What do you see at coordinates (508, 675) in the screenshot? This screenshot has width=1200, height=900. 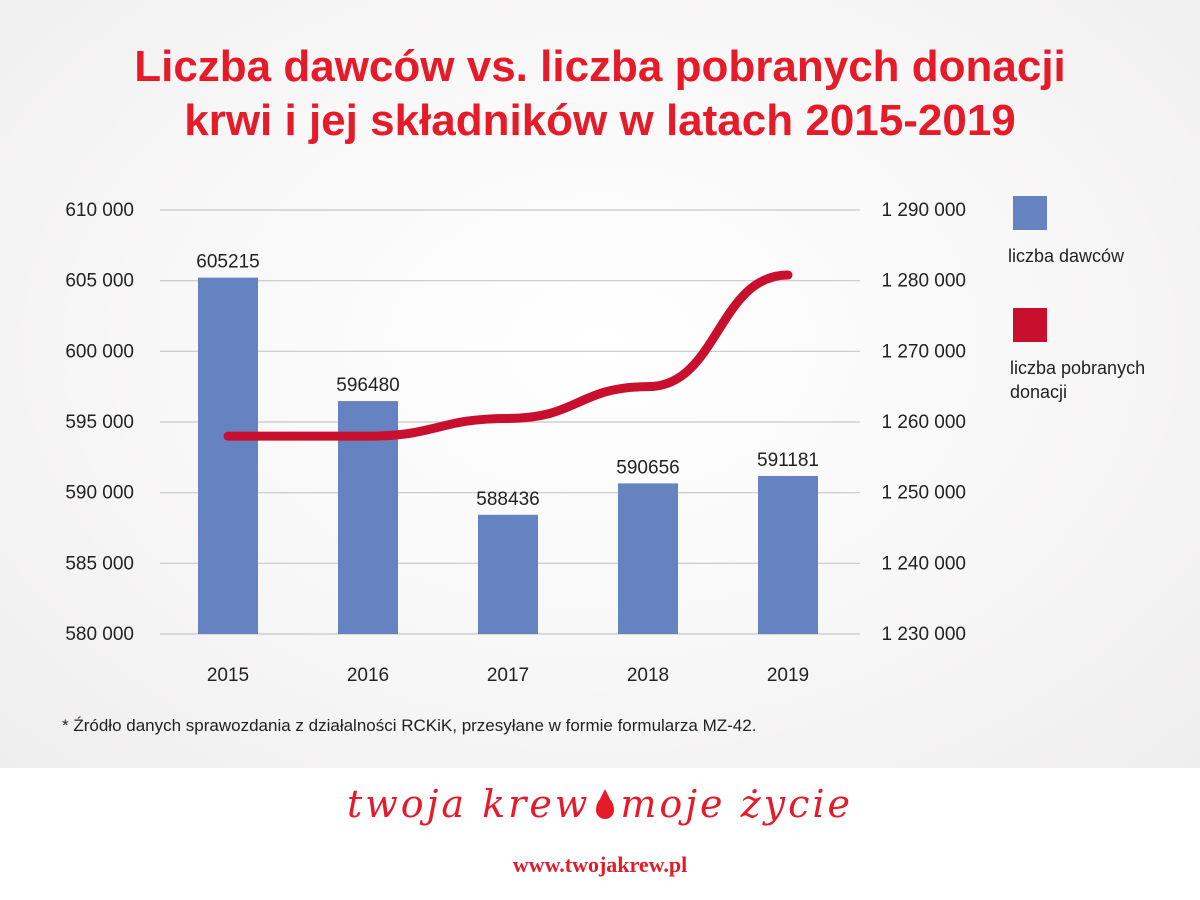 I see `x-tick-label: 2017` at bounding box center [508, 675].